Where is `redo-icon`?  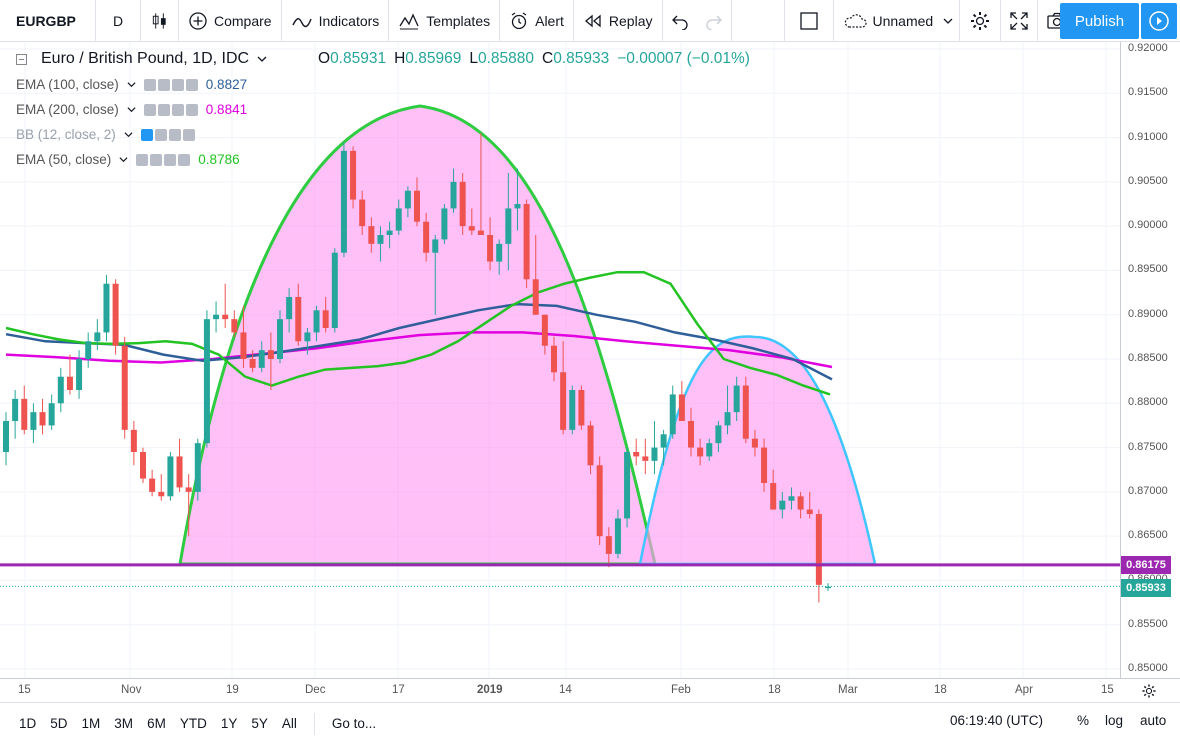
redo-icon is located at coordinates (713, 22).